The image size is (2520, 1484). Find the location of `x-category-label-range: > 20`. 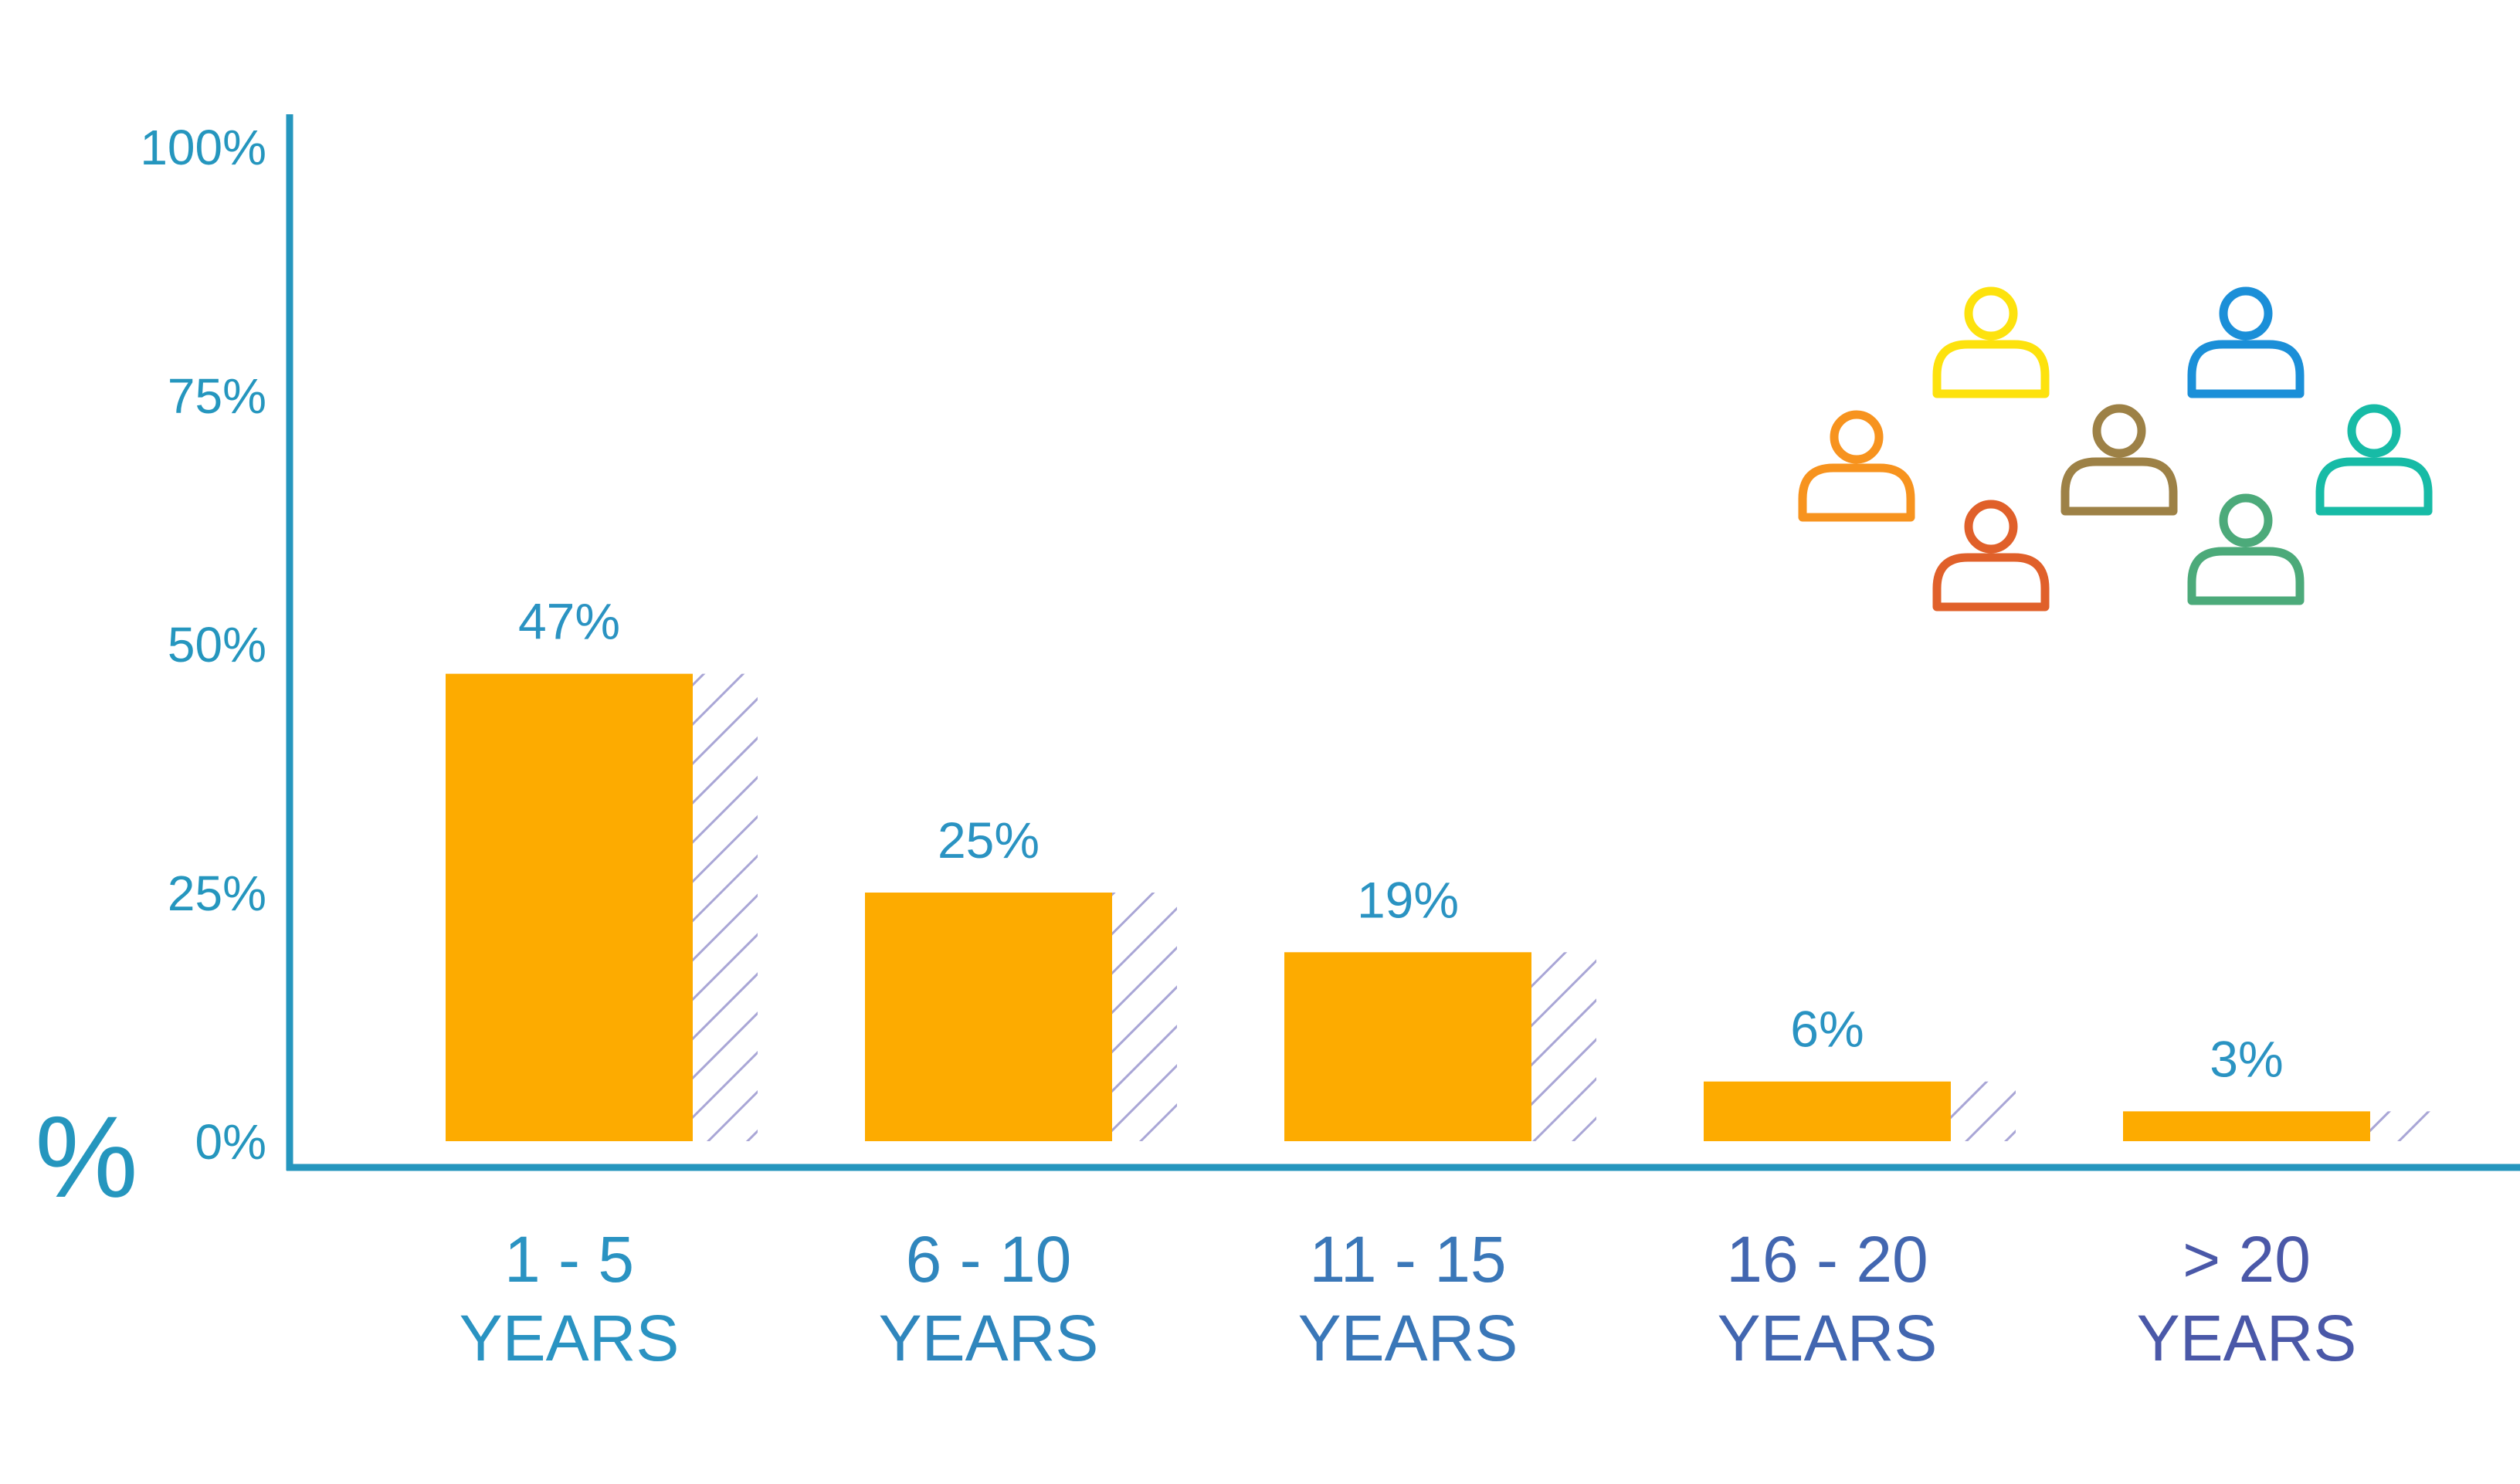

x-category-label-range: > 20 is located at coordinates (2247, 1259).